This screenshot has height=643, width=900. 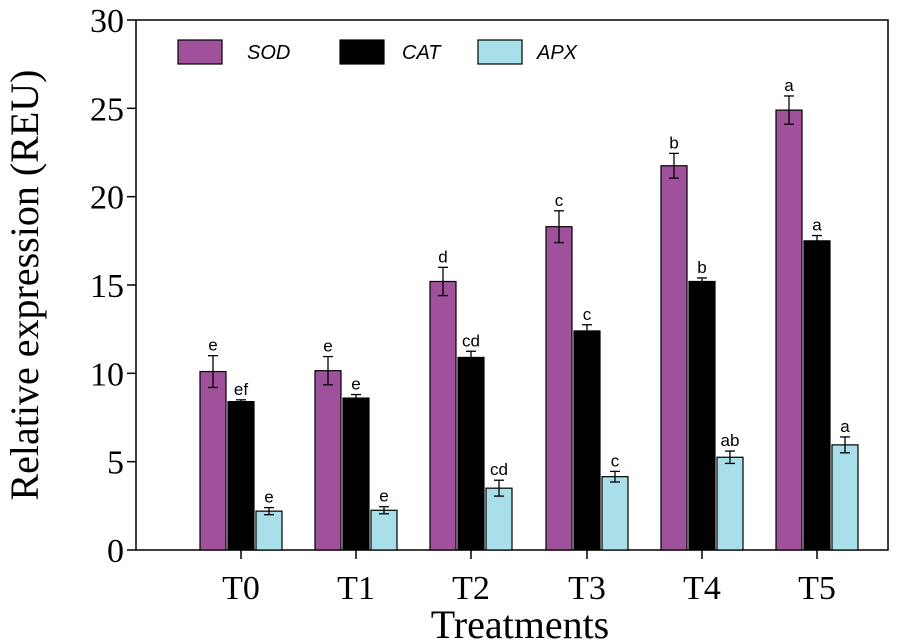 I want to click on significance-label: d, so click(x=442, y=256).